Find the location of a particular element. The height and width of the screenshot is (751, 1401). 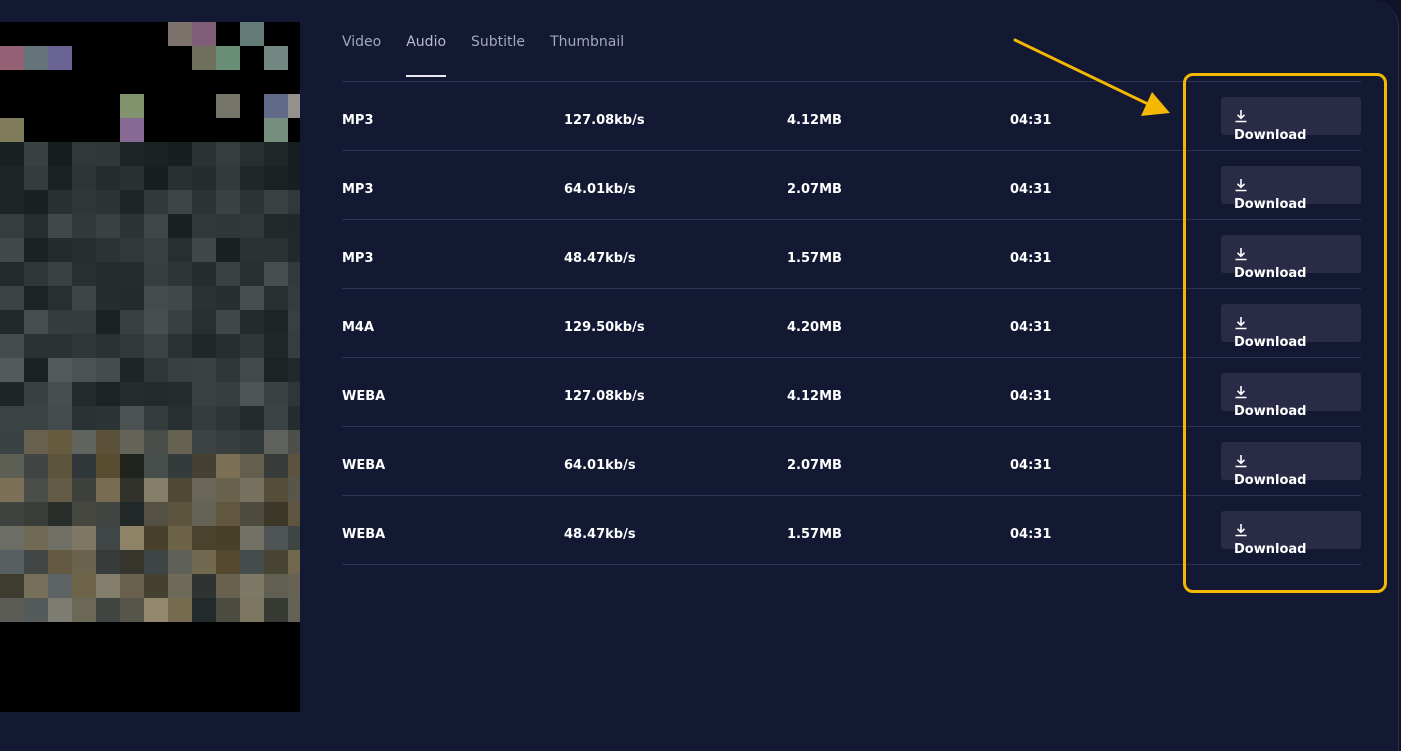

format-cell: M4A is located at coordinates (358, 327).